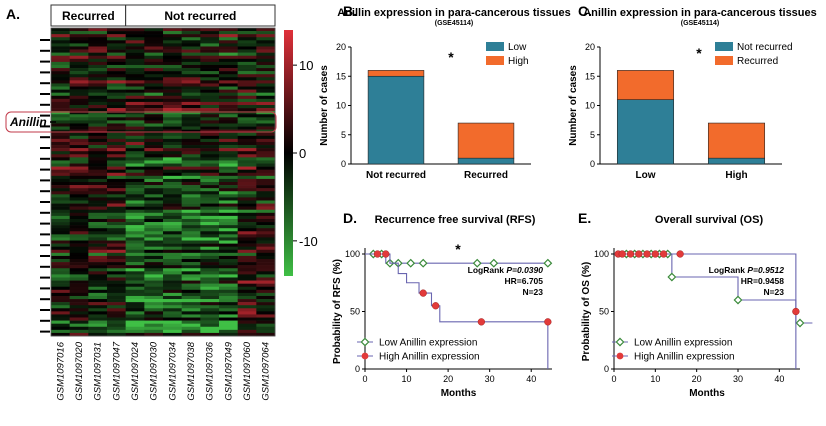 The width and height of the screenshot is (826, 426). What do you see at coordinates (448, 379) in the screenshot?
I see `x-tick-label: 20` at bounding box center [448, 379].